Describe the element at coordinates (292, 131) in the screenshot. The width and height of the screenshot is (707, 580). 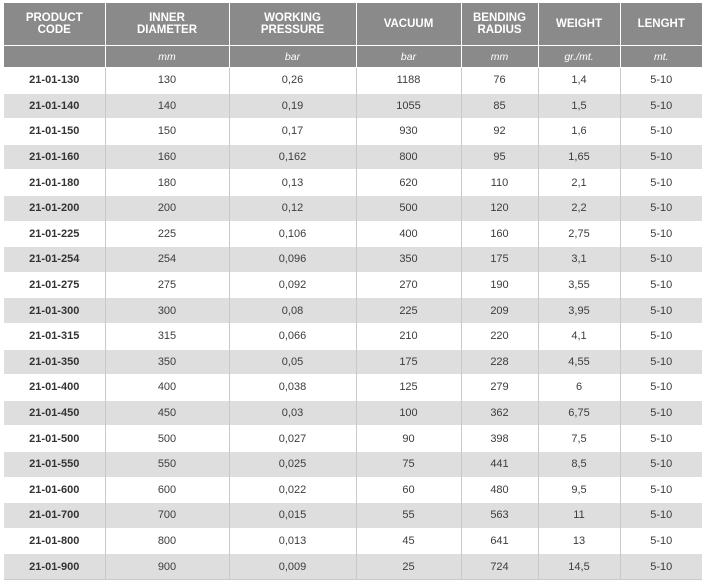
I see `cell-working-pressure: 0,17` at that location.